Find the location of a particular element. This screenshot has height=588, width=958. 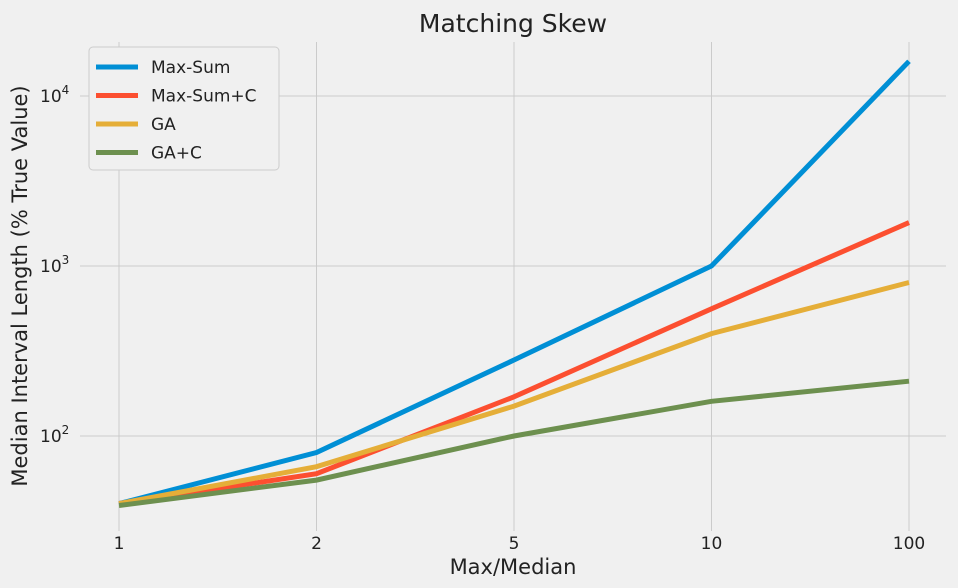

y-axis-label: Median Interval Length (% True Value) is located at coordinates (20, 285).